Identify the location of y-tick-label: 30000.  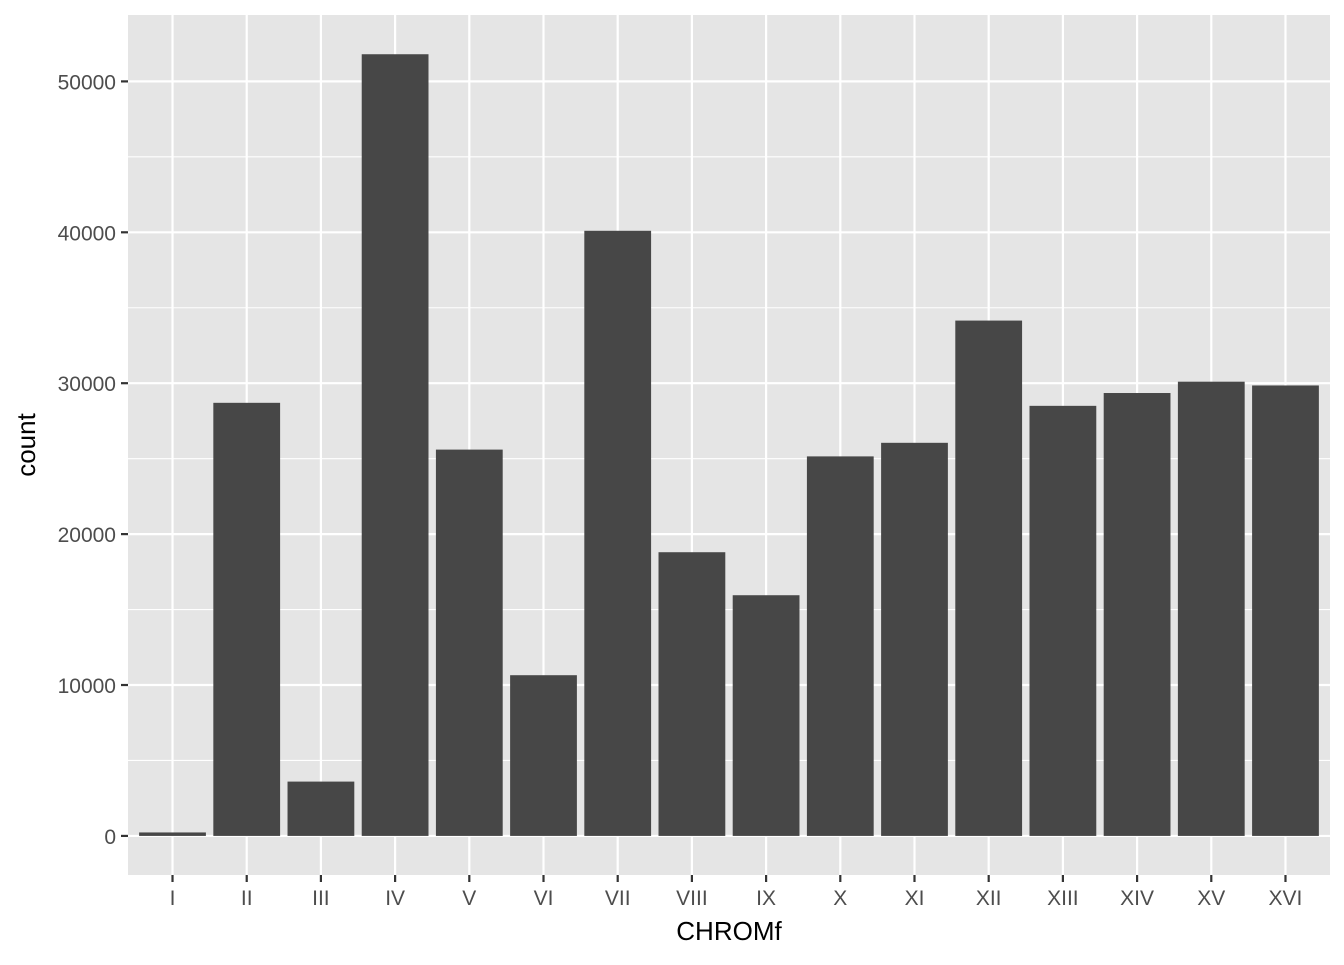
(87, 384).